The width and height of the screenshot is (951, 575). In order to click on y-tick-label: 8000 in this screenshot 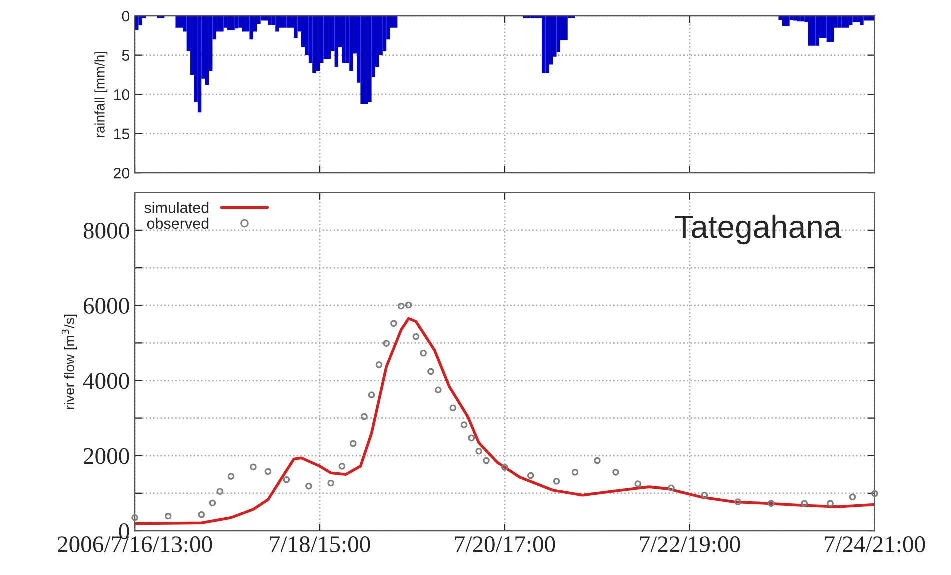, I will do `click(107, 230)`.